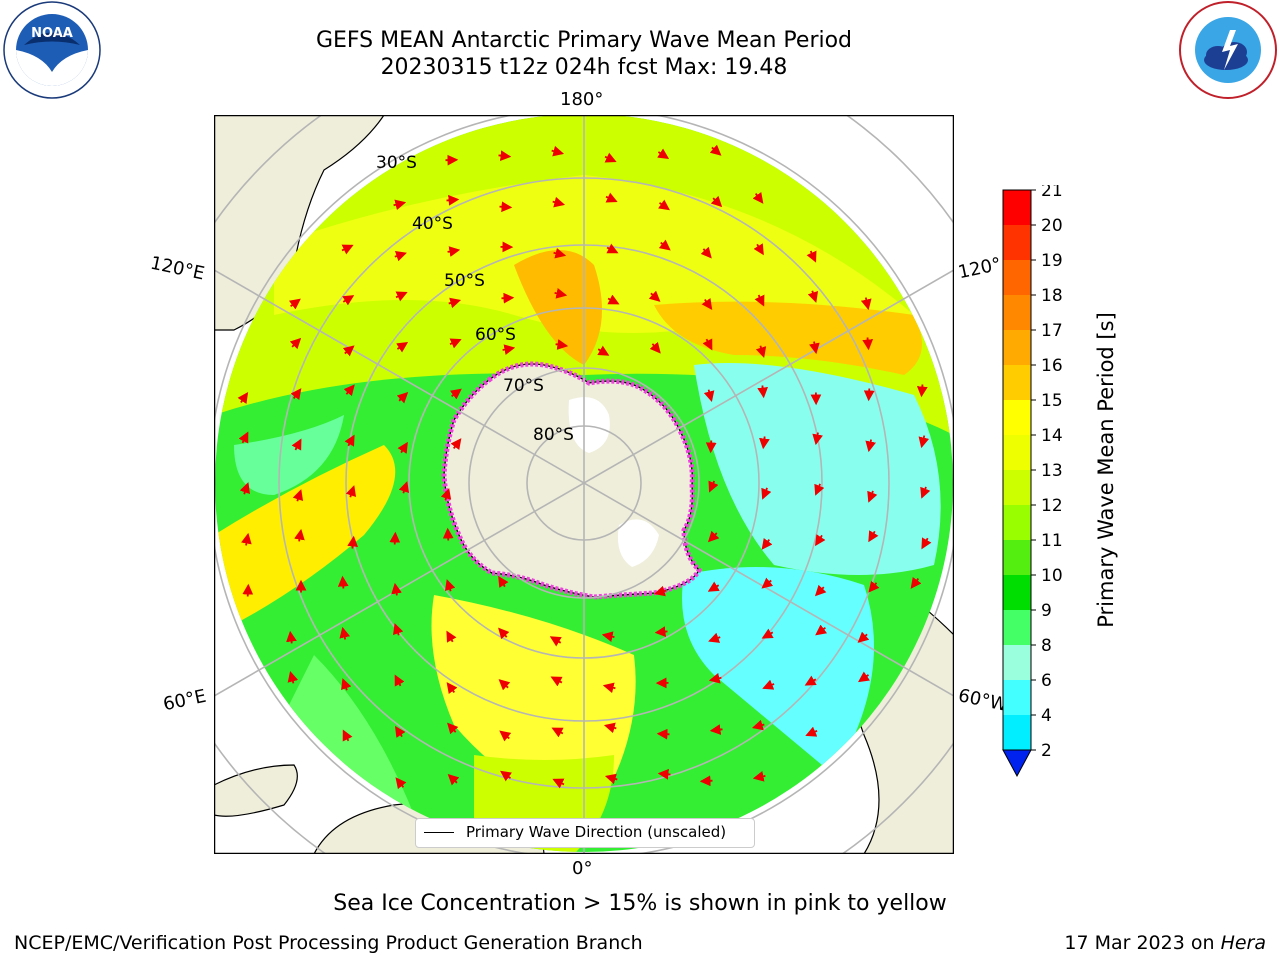 The image size is (1280, 960). Describe the element at coordinates (582, 99) in the screenshot. I see `lon-label-180: 180°` at that location.